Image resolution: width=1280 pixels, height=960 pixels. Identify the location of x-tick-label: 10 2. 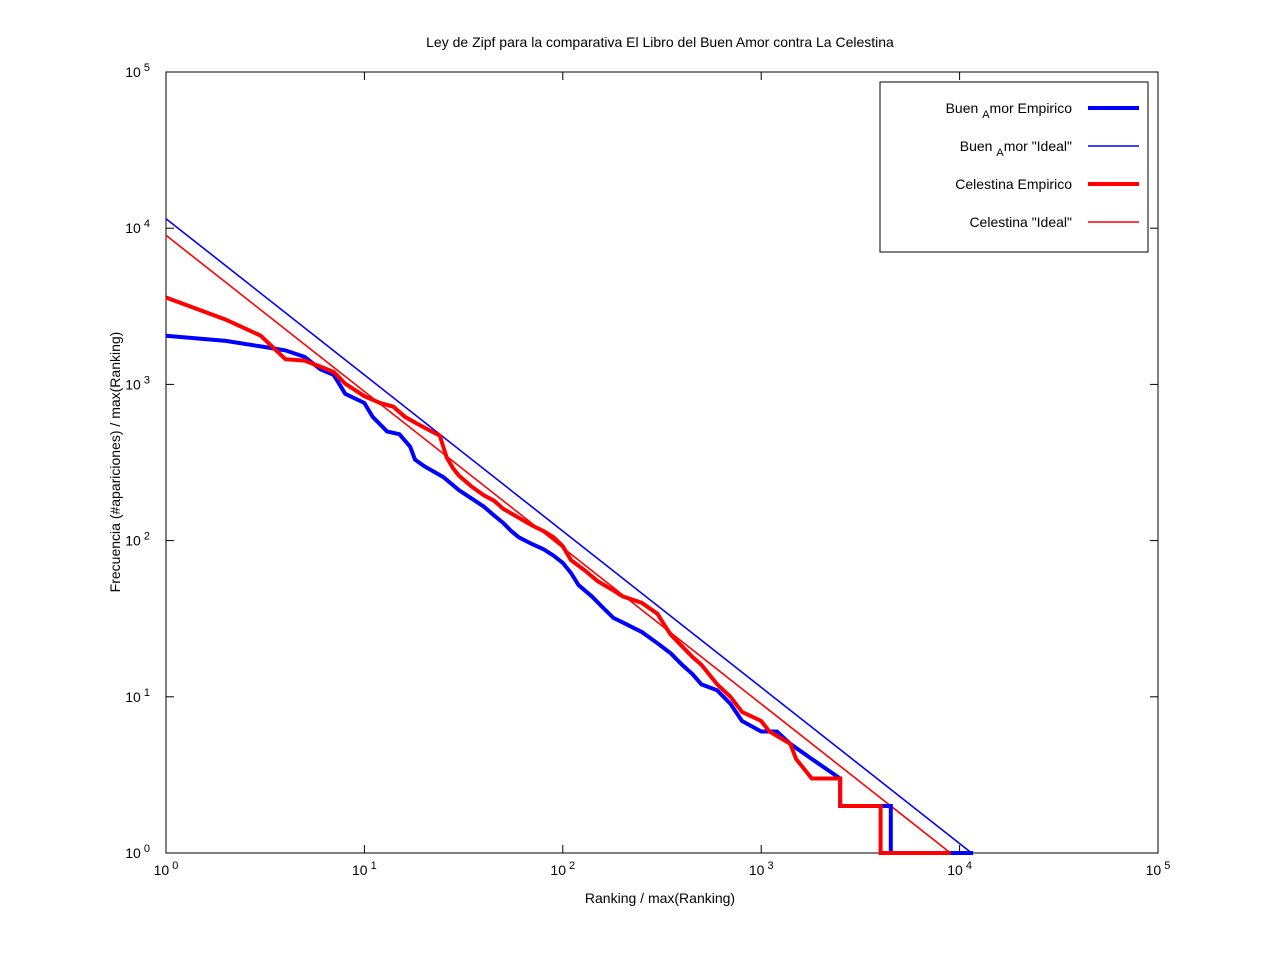
(562, 869).